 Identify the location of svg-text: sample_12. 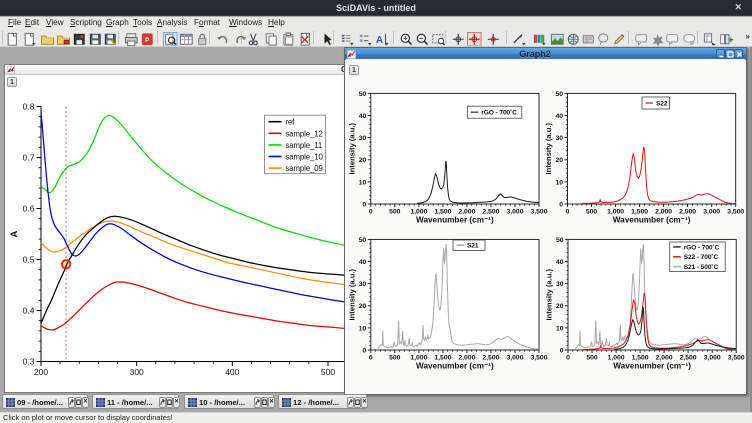
(304, 133).